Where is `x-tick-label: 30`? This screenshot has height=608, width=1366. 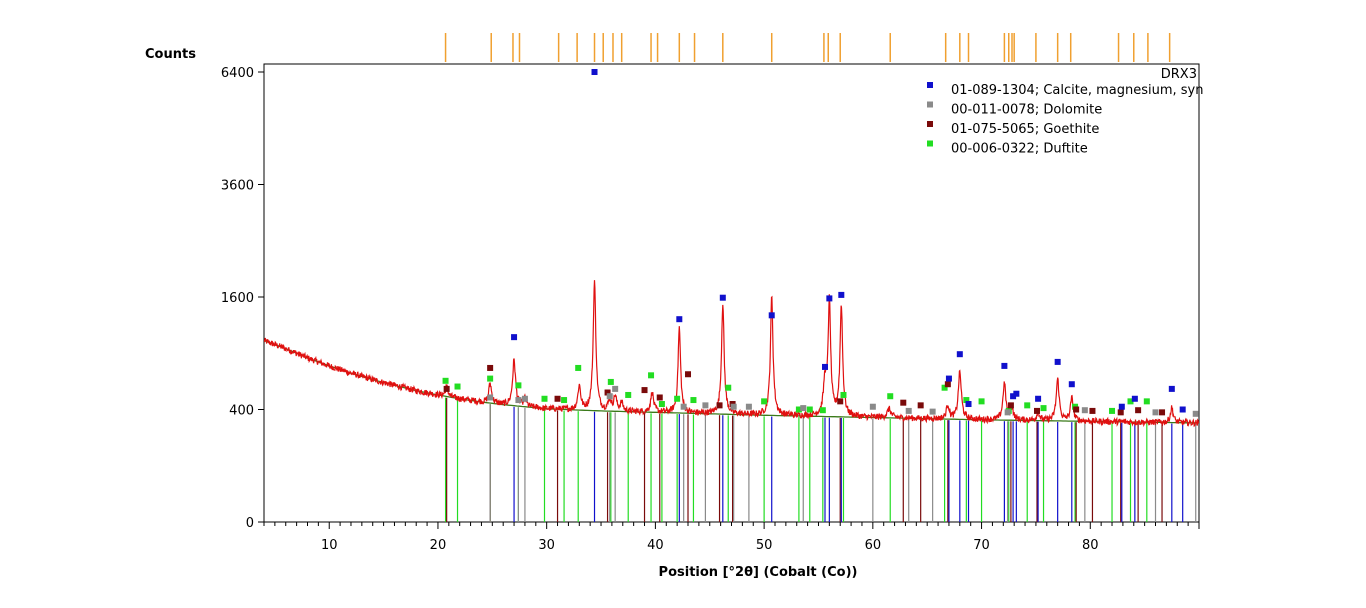
x-tick-label: 30 is located at coordinates (546, 545).